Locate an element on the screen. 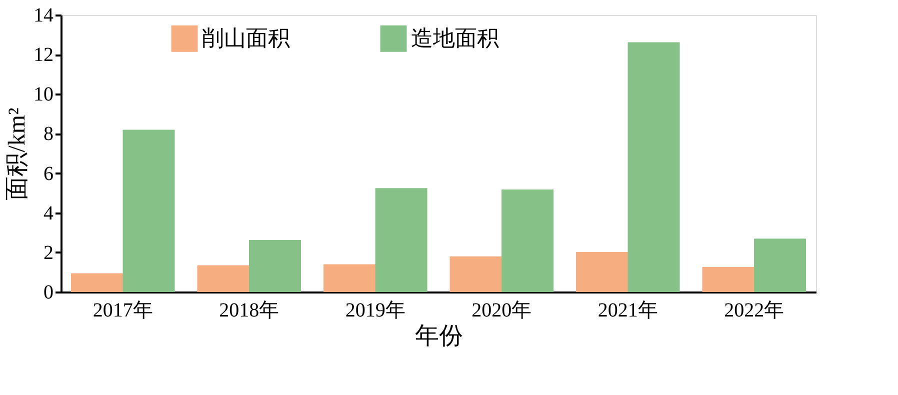 Image resolution: width=898 pixels, height=395 pixels. y-tick-label: 4 is located at coordinates (49, 213).